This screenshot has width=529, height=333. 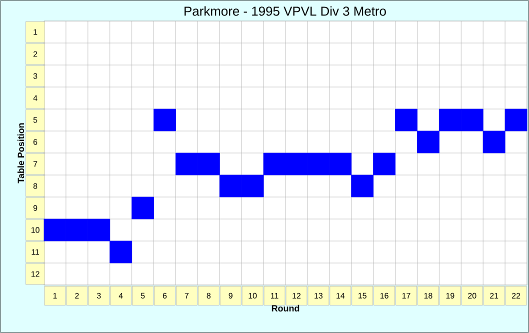 What do you see at coordinates (21, 153) in the screenshot?
I see `y-axis-title: Table Position` at bounding box center [21, 153].